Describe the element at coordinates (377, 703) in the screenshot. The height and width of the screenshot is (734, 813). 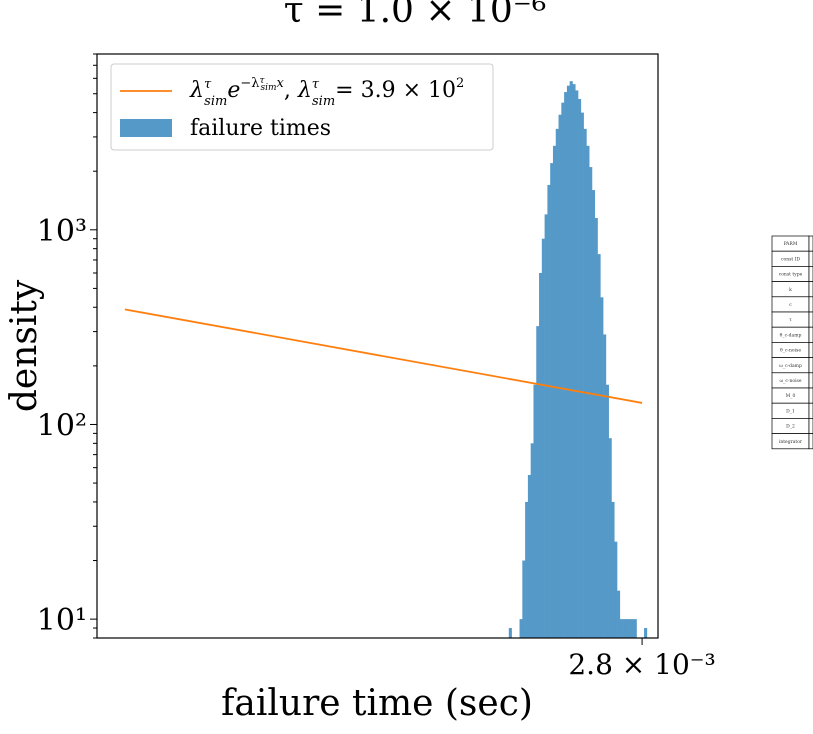
I see `x-axis-label: failure time (sec)` at that location.